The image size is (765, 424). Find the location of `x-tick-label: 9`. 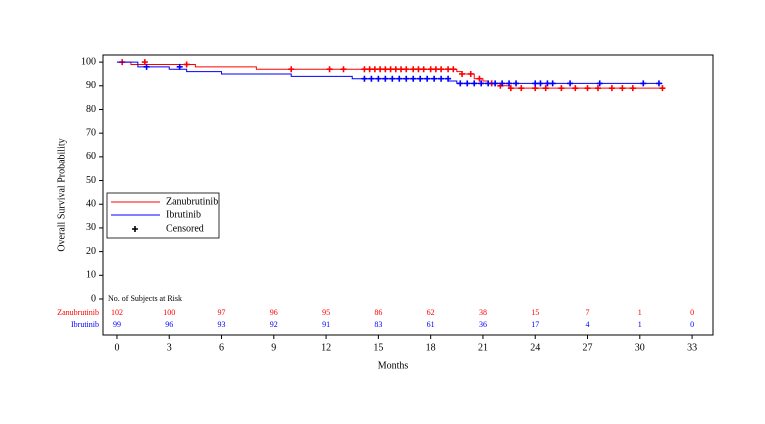

x-tick-label: 9 is located at coordinates (273, 347).